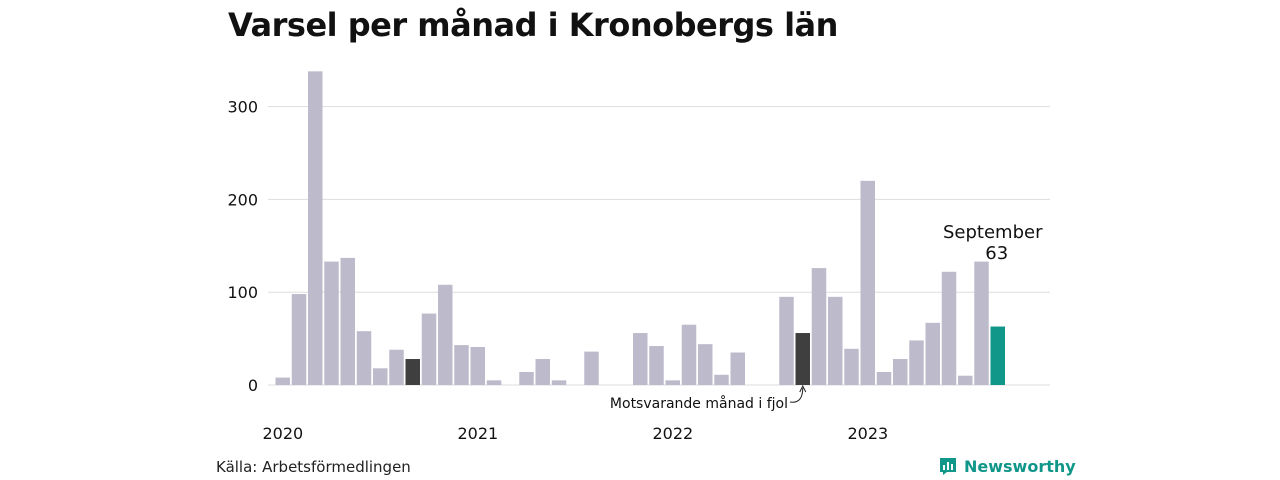  What do you see at coordinates (253, 385) in the screenshot?
I see `y-tick-label: 0` at bounding box center [253, 385].